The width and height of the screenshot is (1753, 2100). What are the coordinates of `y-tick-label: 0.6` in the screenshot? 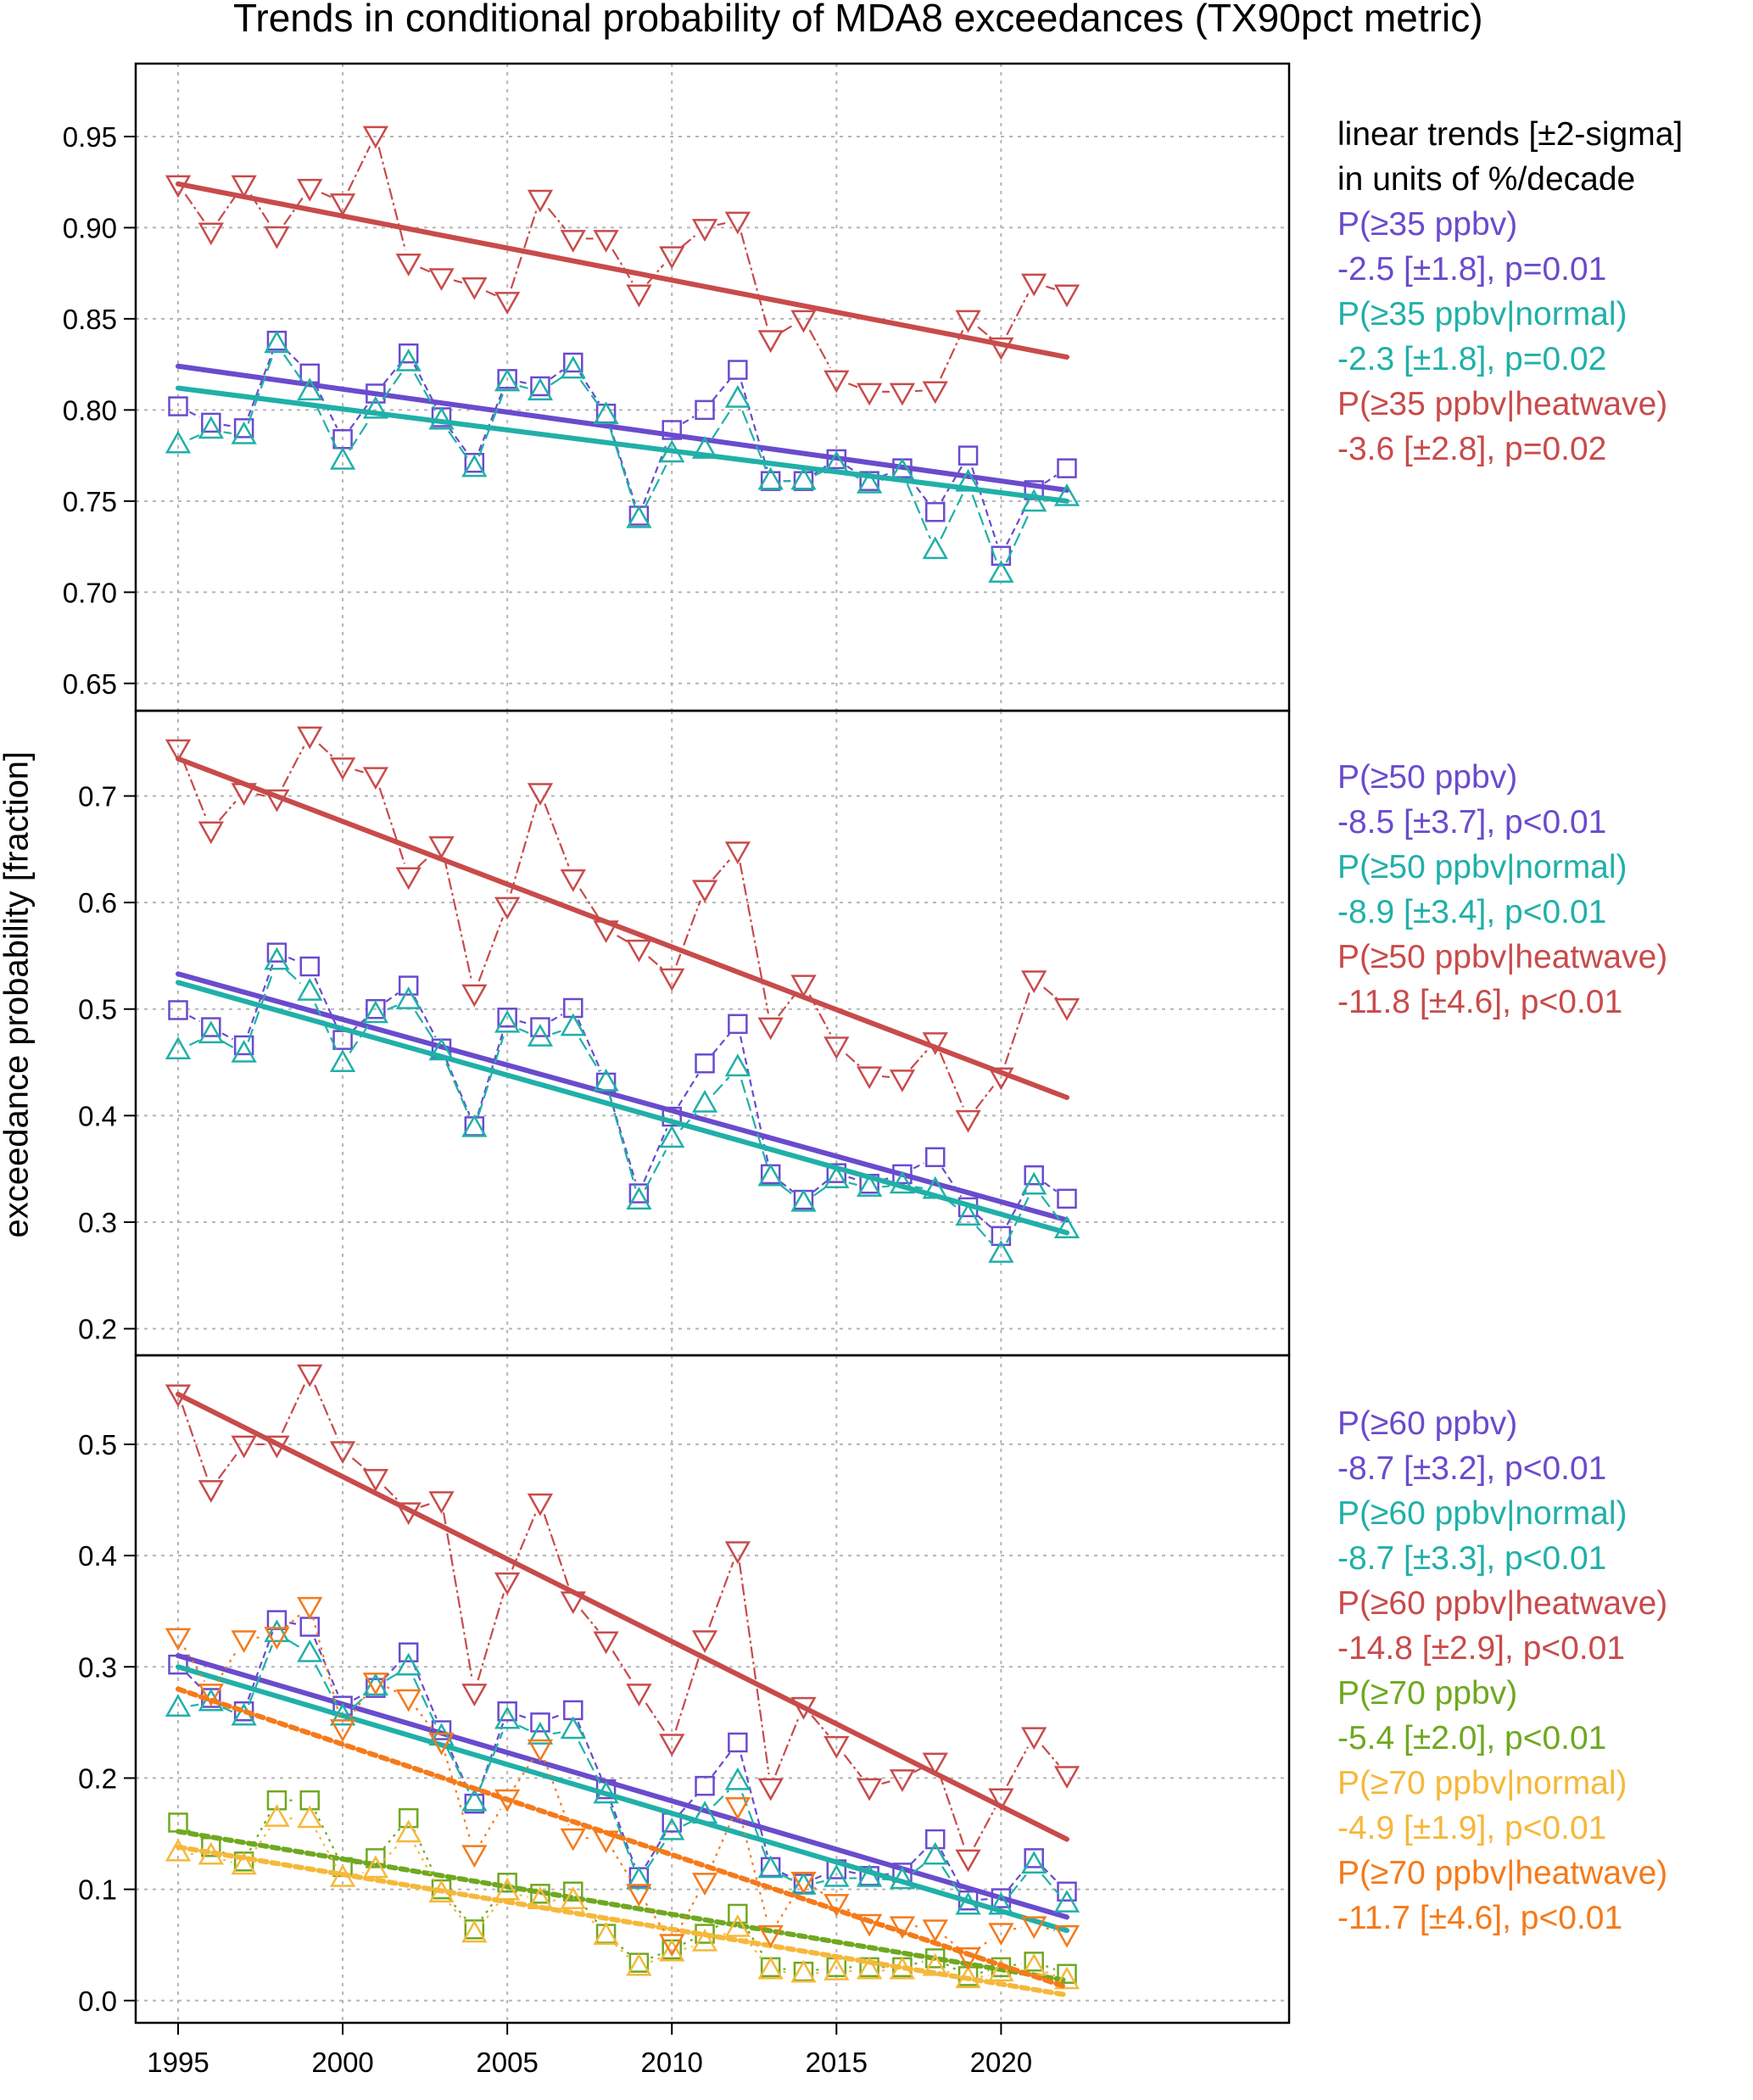 It's located at (98, 903).